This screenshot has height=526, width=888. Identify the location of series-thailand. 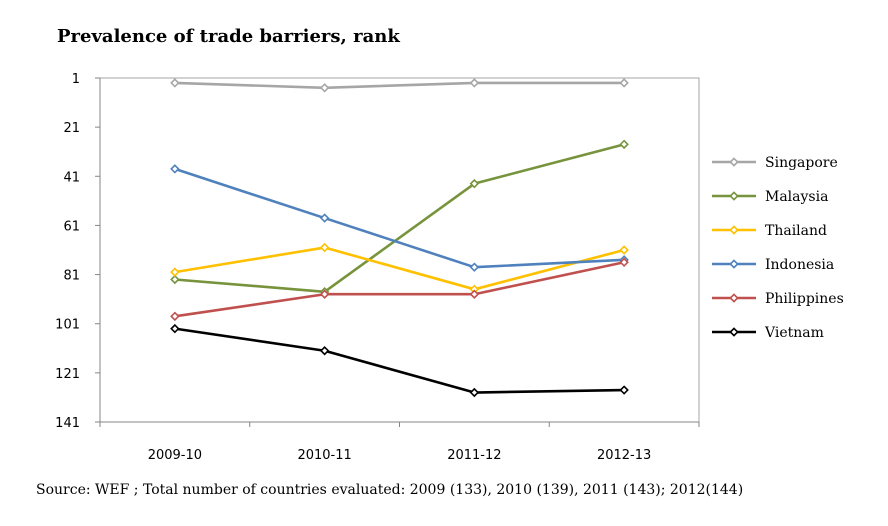
(399, 268).